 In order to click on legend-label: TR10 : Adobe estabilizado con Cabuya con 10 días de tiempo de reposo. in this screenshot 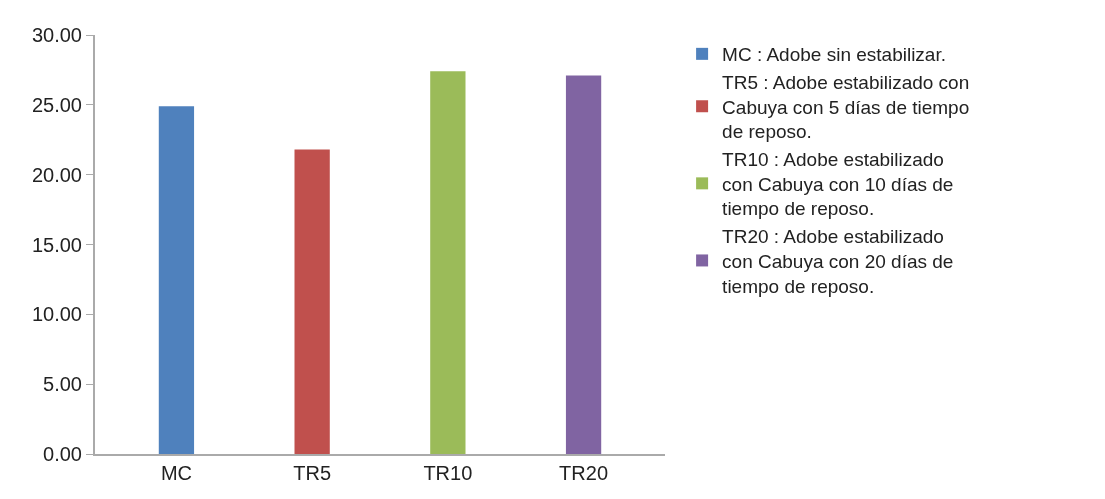, I will do `click(838, 184)`.